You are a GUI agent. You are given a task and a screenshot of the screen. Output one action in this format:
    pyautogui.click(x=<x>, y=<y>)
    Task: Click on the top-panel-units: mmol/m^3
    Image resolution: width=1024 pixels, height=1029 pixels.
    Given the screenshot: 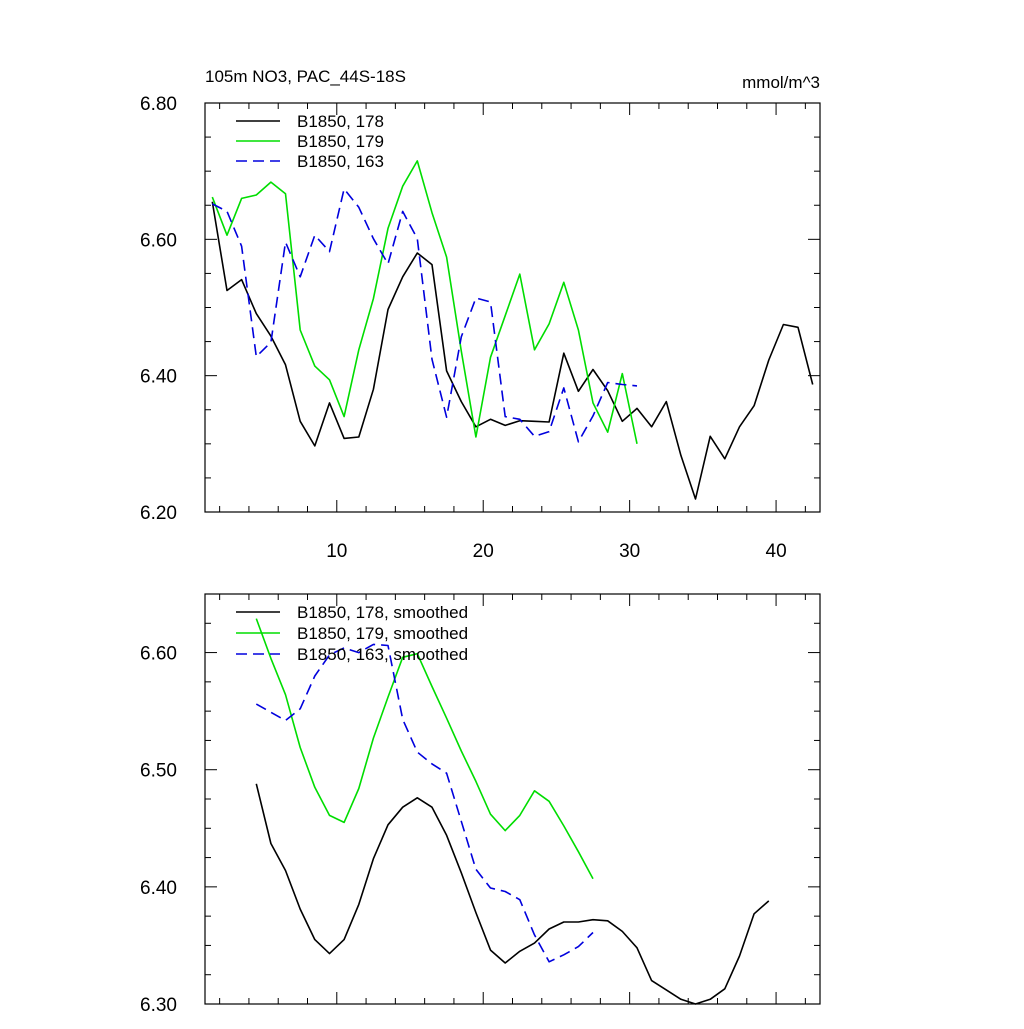 What is the action you would take?
    pyautogui.click(x=781, y=82)
    